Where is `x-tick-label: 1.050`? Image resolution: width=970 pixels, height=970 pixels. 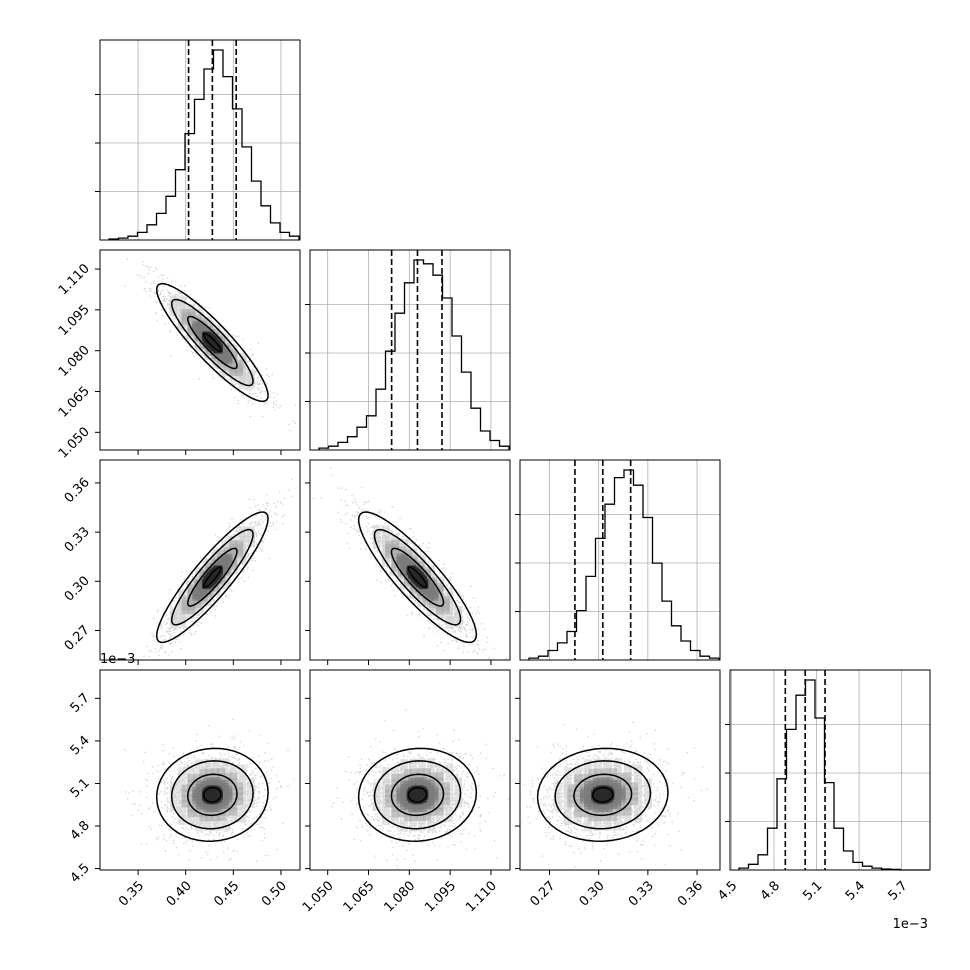 x-tick-label: 1.050 is located at coordinates (318, 896).